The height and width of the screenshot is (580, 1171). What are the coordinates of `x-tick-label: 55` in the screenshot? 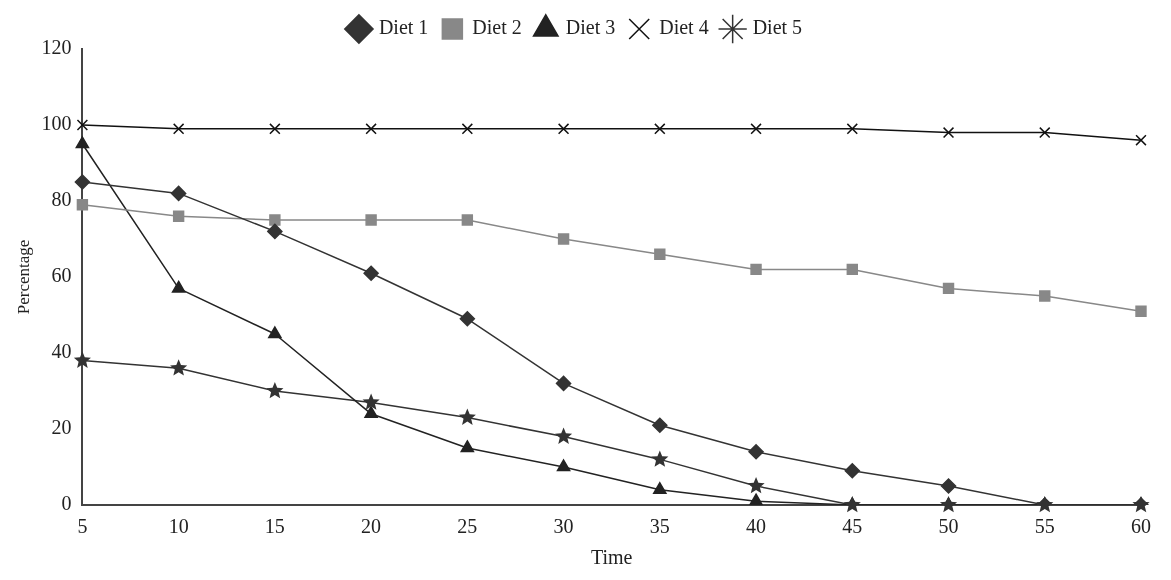 It's located at (1044, 526).